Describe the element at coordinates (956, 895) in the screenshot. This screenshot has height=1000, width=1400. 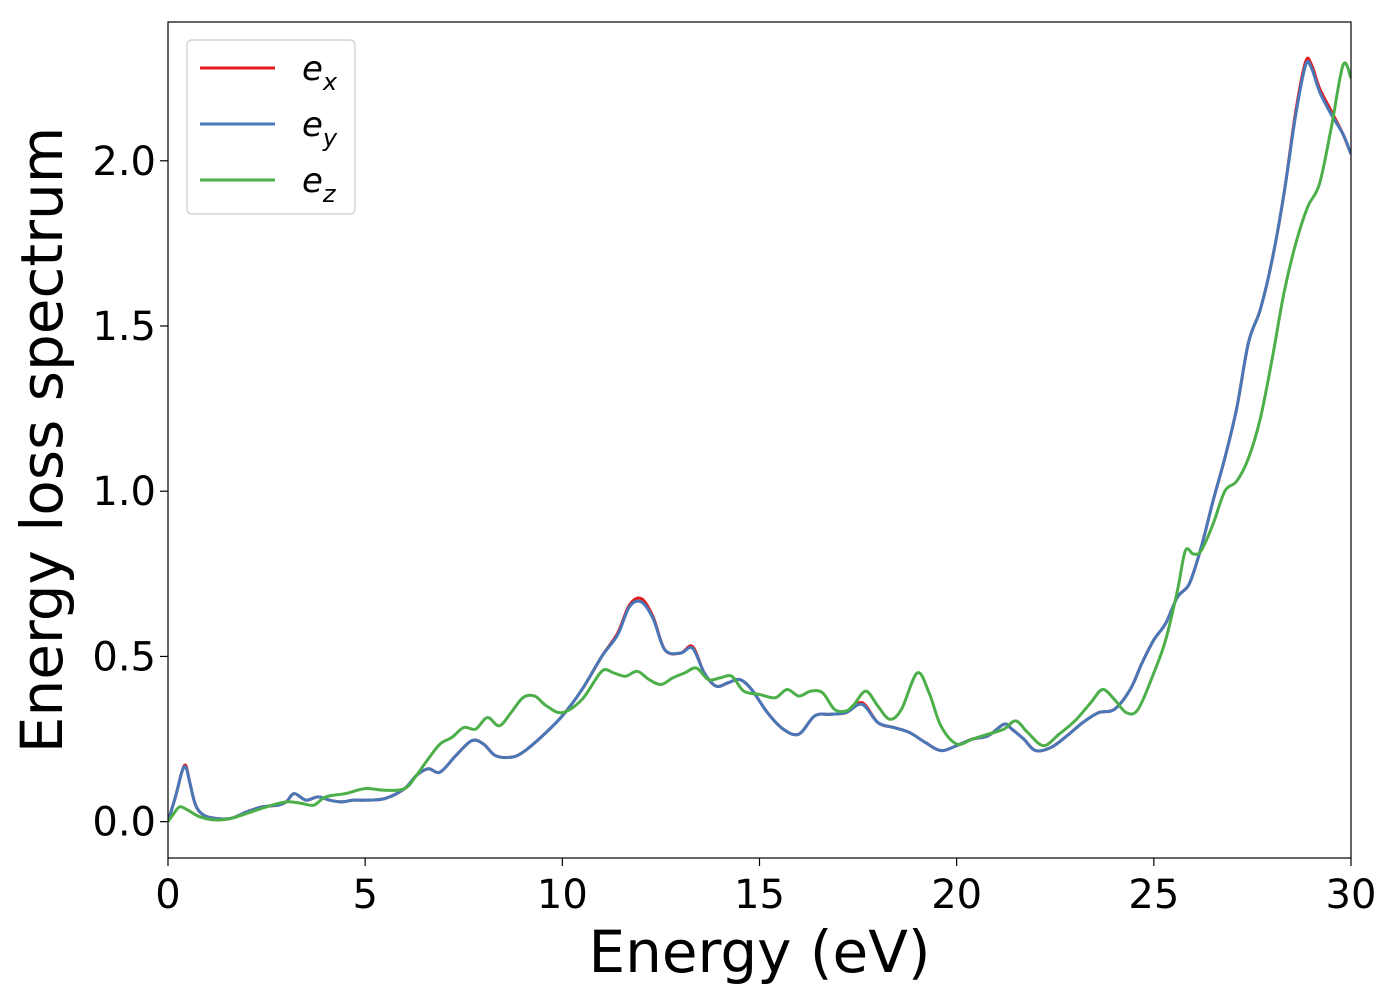
I see `x-tick-label: 20` at that location.